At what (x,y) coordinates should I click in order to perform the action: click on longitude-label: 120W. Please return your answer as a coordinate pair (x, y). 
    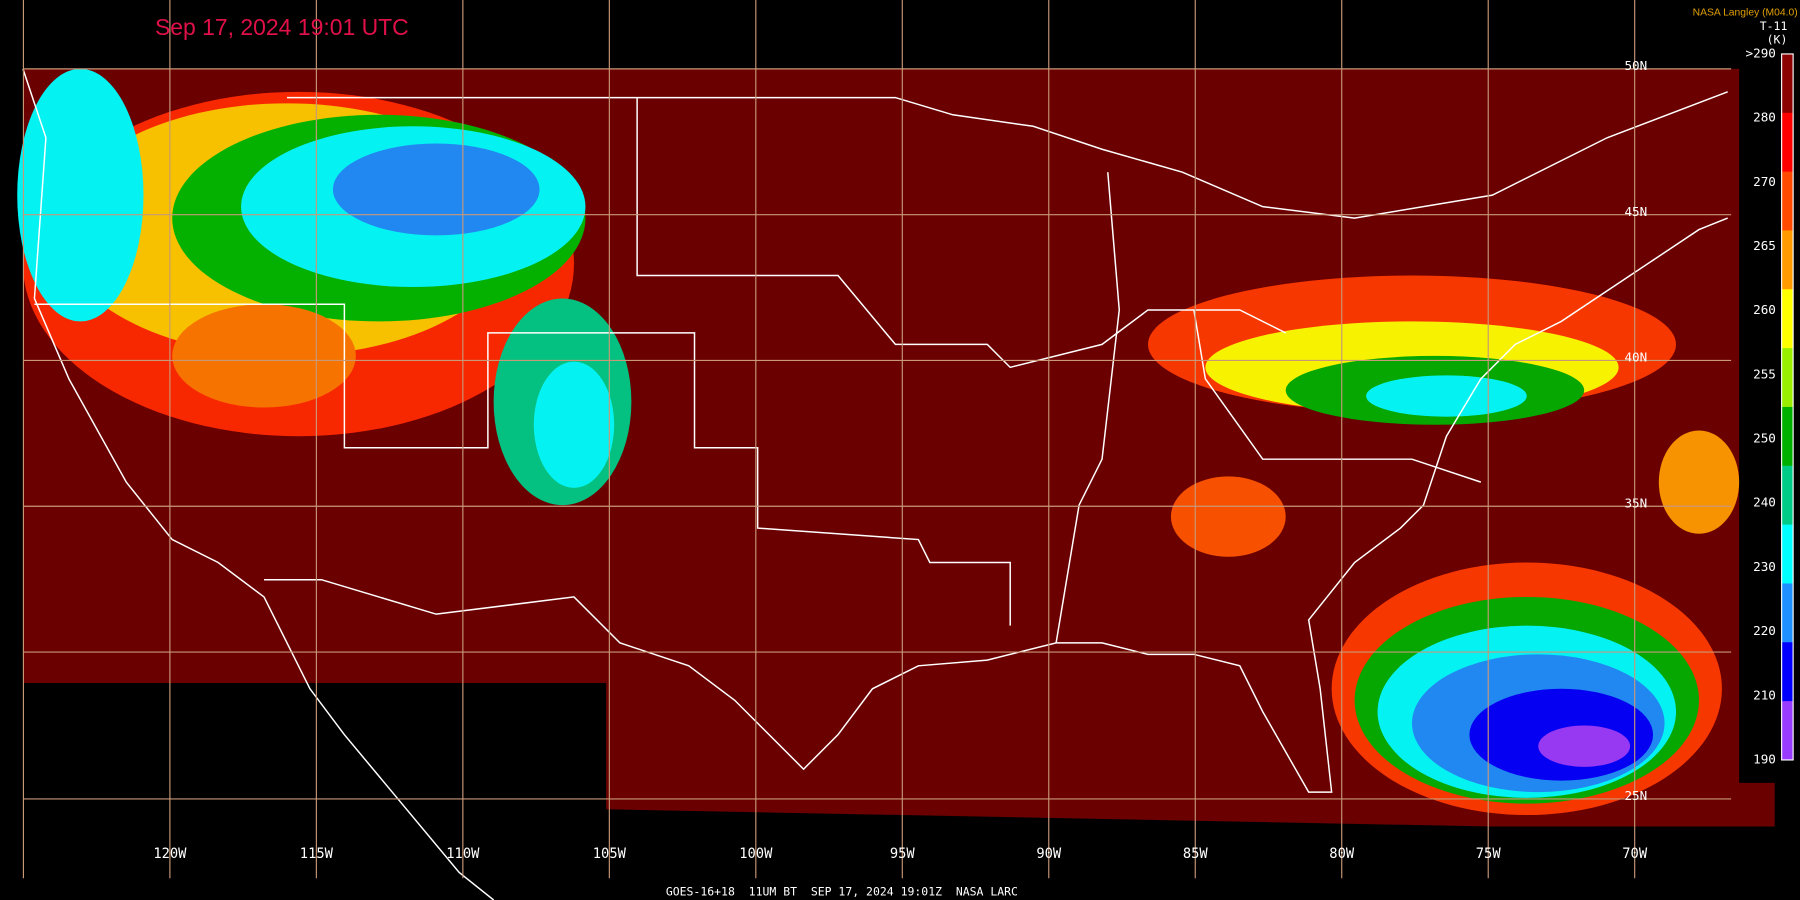
    Looking at the image, I should click on (170, 854).